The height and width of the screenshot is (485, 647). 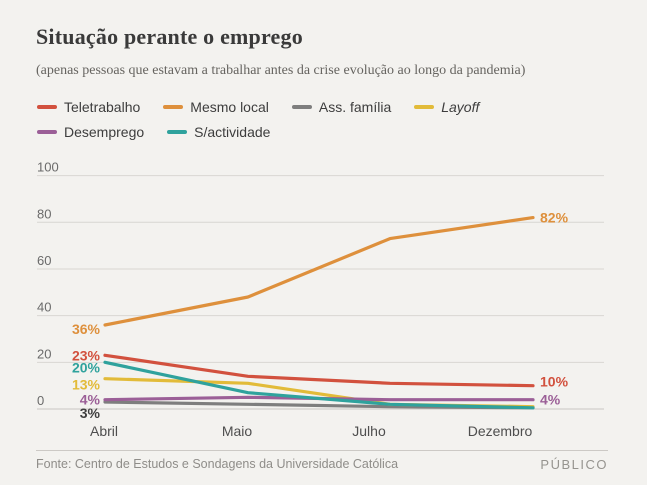 What do you see at coordinates (44, 213) in the screenshot?
I see `y-axis-tick-80: 80` at bounding box center [44, 213].